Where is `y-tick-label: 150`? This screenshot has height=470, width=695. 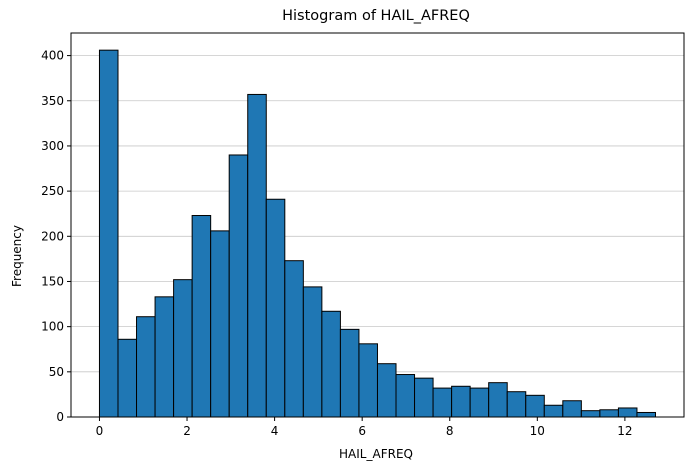
y-tick-label: 150 is located at coordinates (52, 281).